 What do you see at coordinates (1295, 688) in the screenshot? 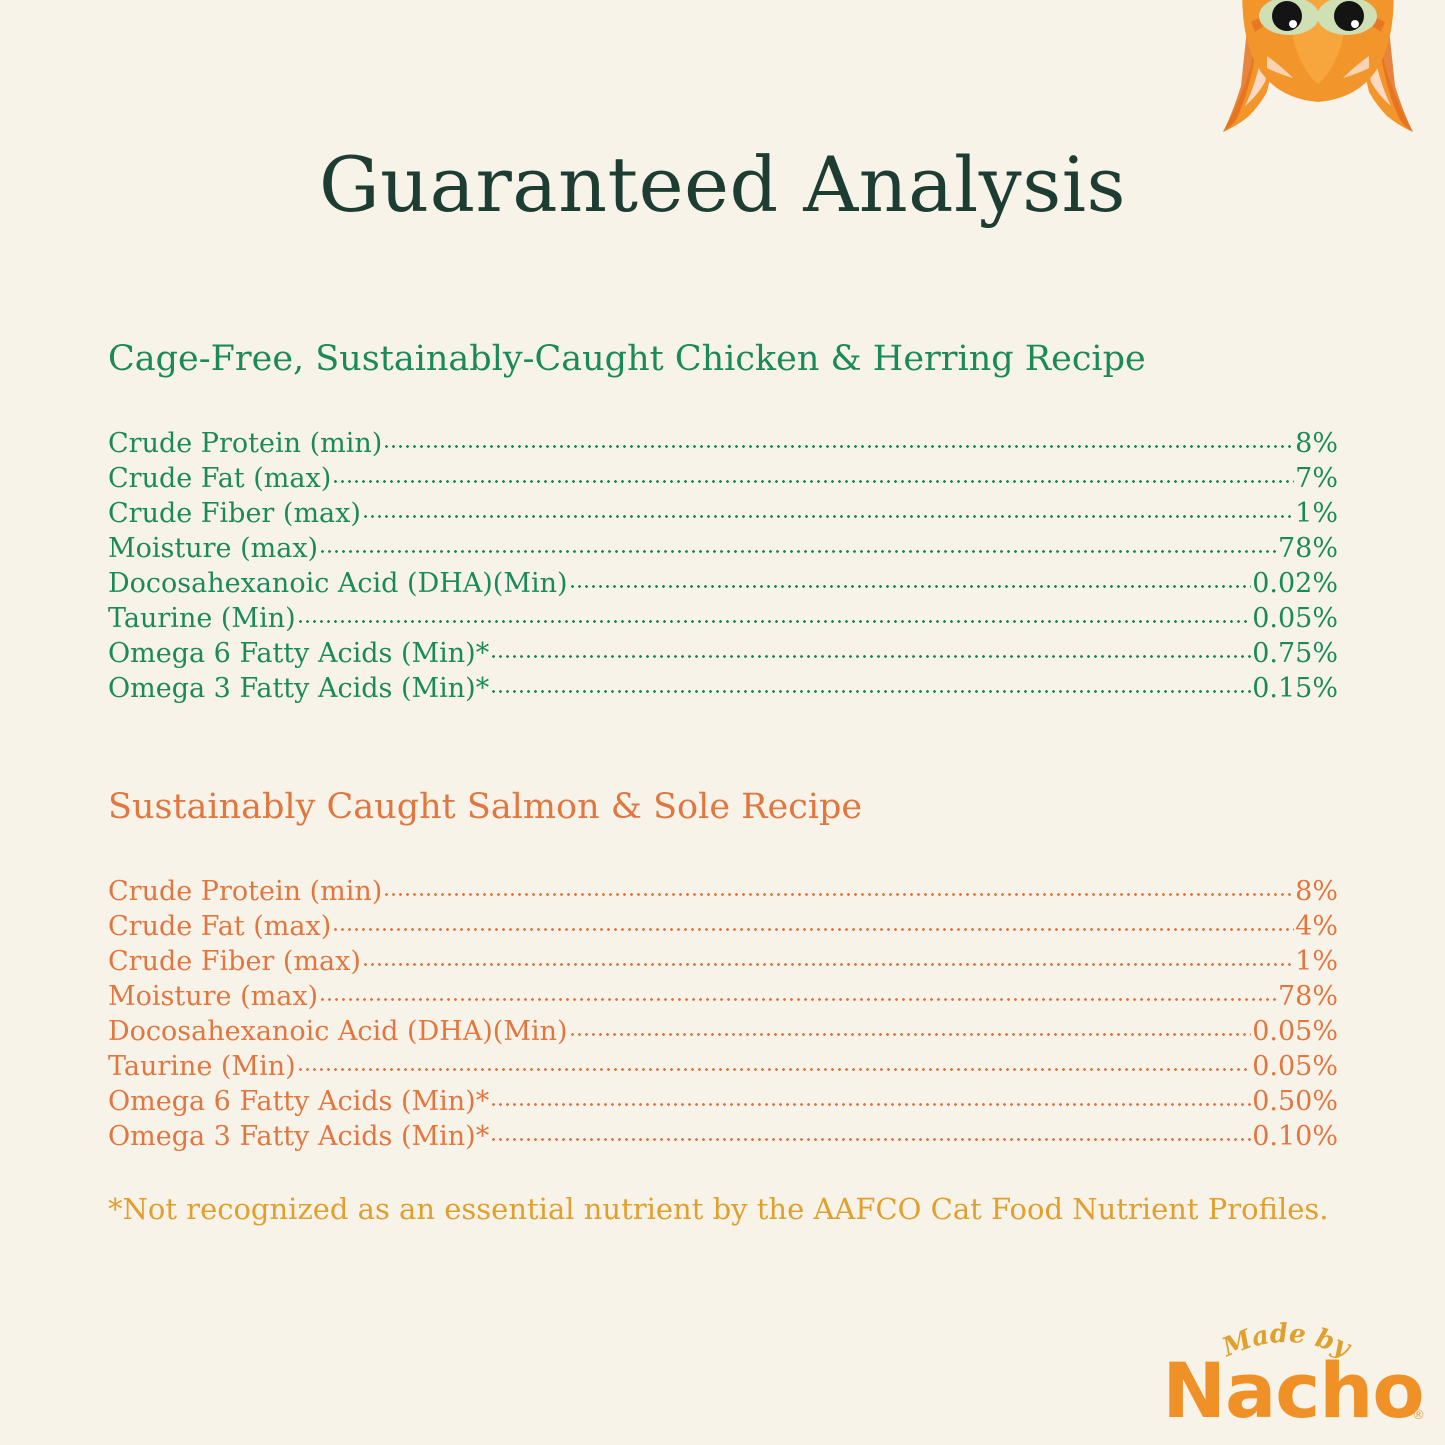
I see `nutrient-value: 0.15%` at bounding box center [1295, 688].